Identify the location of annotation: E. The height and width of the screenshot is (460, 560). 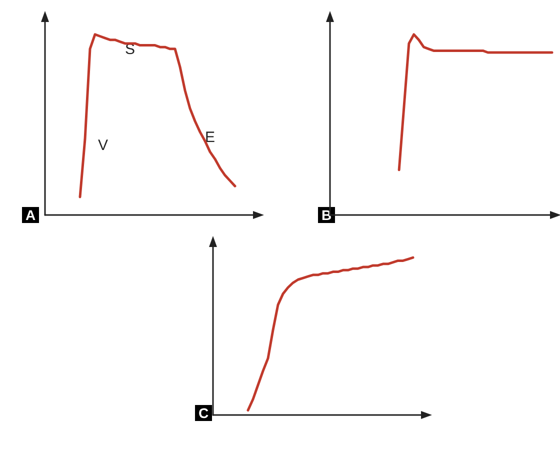
(210, 137).